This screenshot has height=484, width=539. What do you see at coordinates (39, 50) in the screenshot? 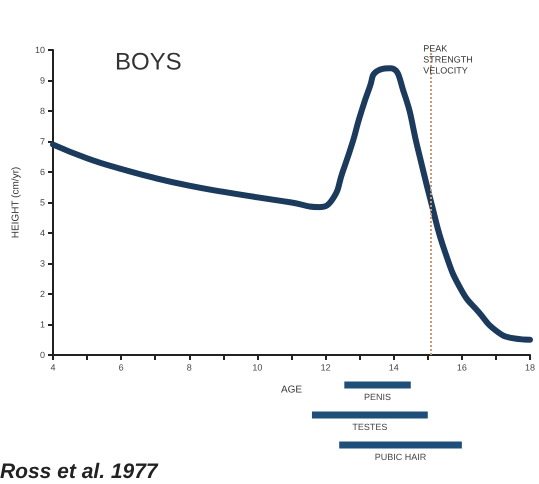
I see `y-tick-label: 10` at bounding box center [39, 50].